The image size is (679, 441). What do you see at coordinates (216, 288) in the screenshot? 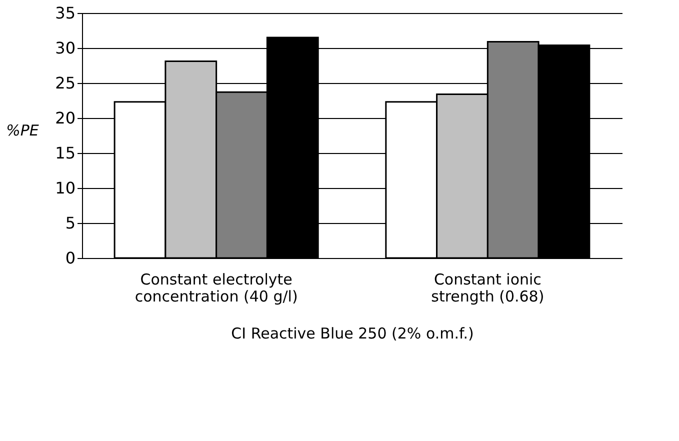
I see `x-tick-label: Constant electrolyte concentration (40 g/l)` at bounding box center [216, 288].